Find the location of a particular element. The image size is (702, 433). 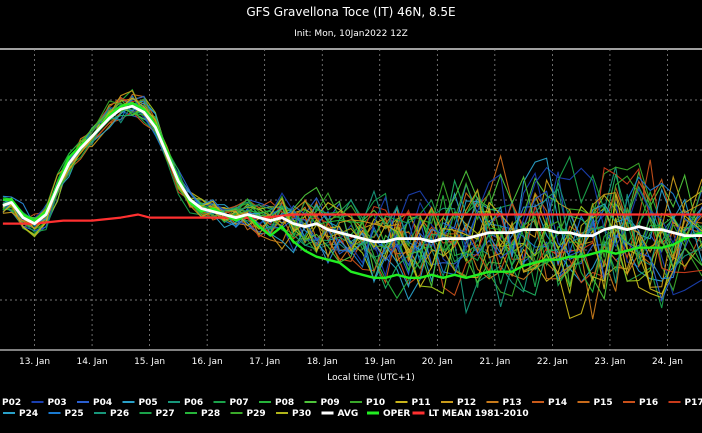

legend-label: P08 is located at coordinates (284, 403).